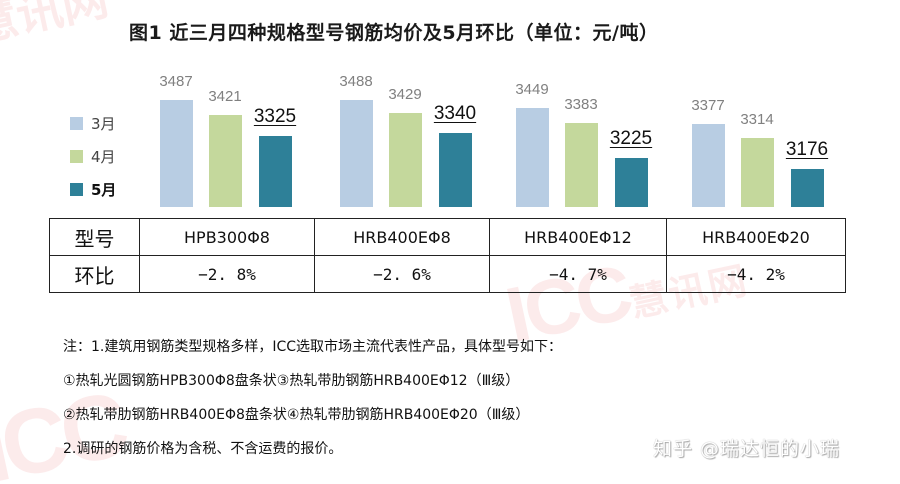 The image size is (900, 484). Describe the element at coordinates (76, 189) in the screenshot. I see `legend-swatch-may` at that location.